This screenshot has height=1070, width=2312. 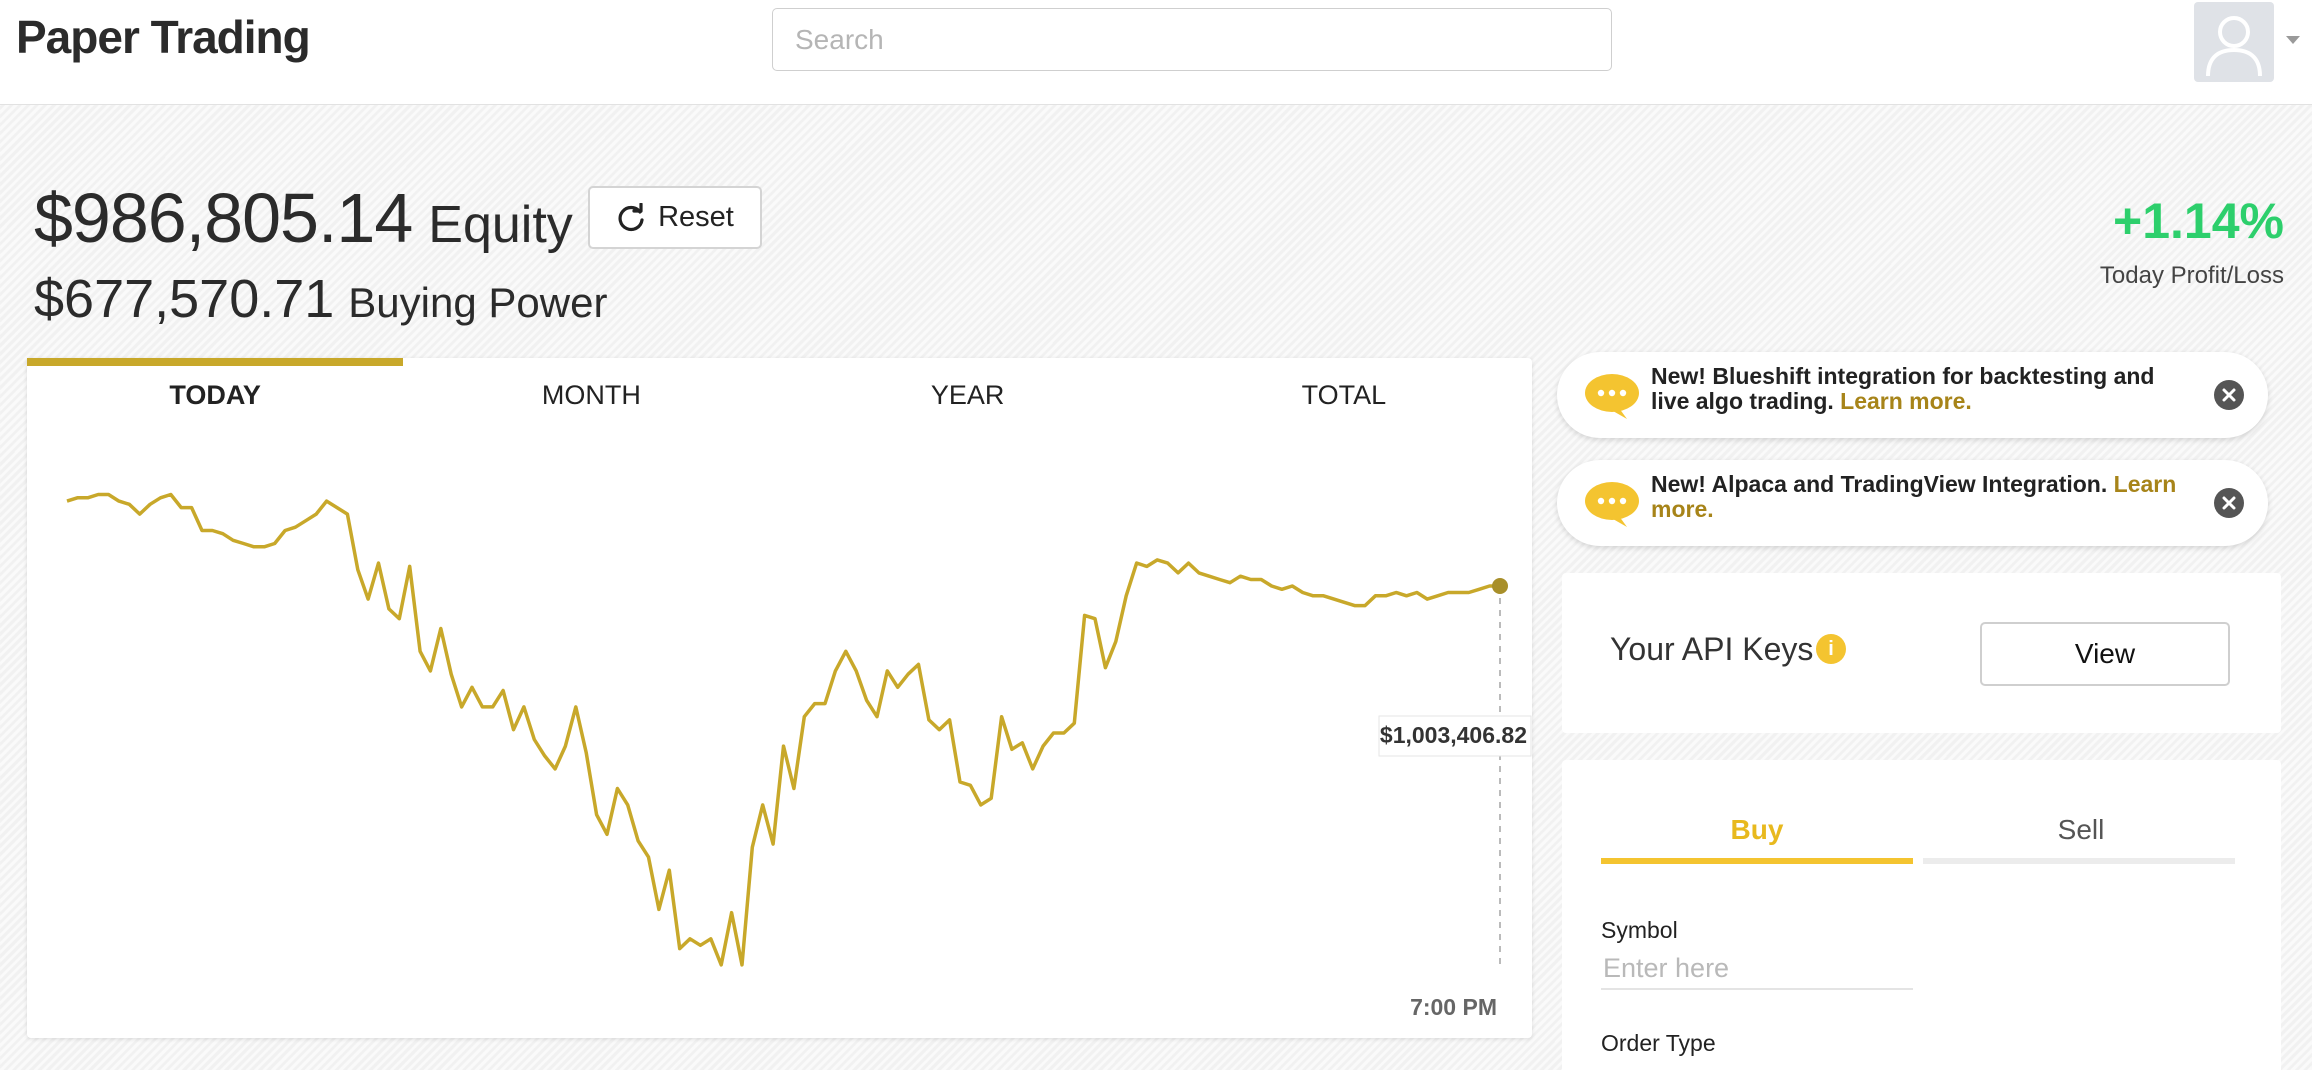 I want to click on buying-power-value: $677,570.71, so click(x=184, y=299).